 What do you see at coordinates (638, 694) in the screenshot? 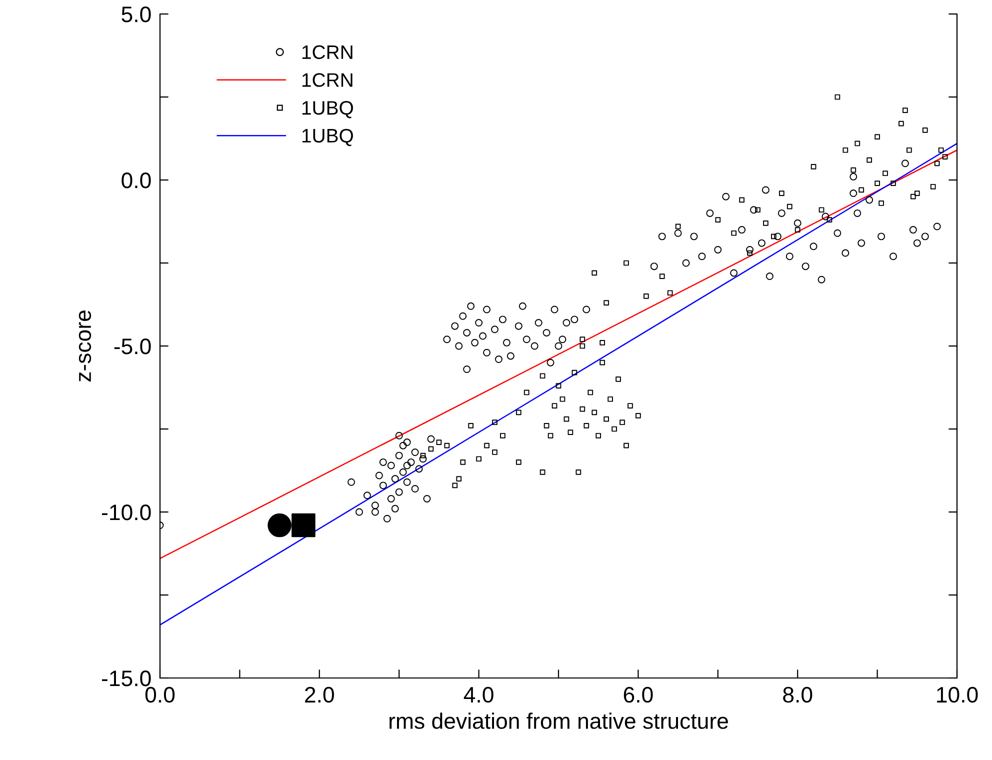
I see `x-tick-label: 6.0` at bounding box center [638, 694].